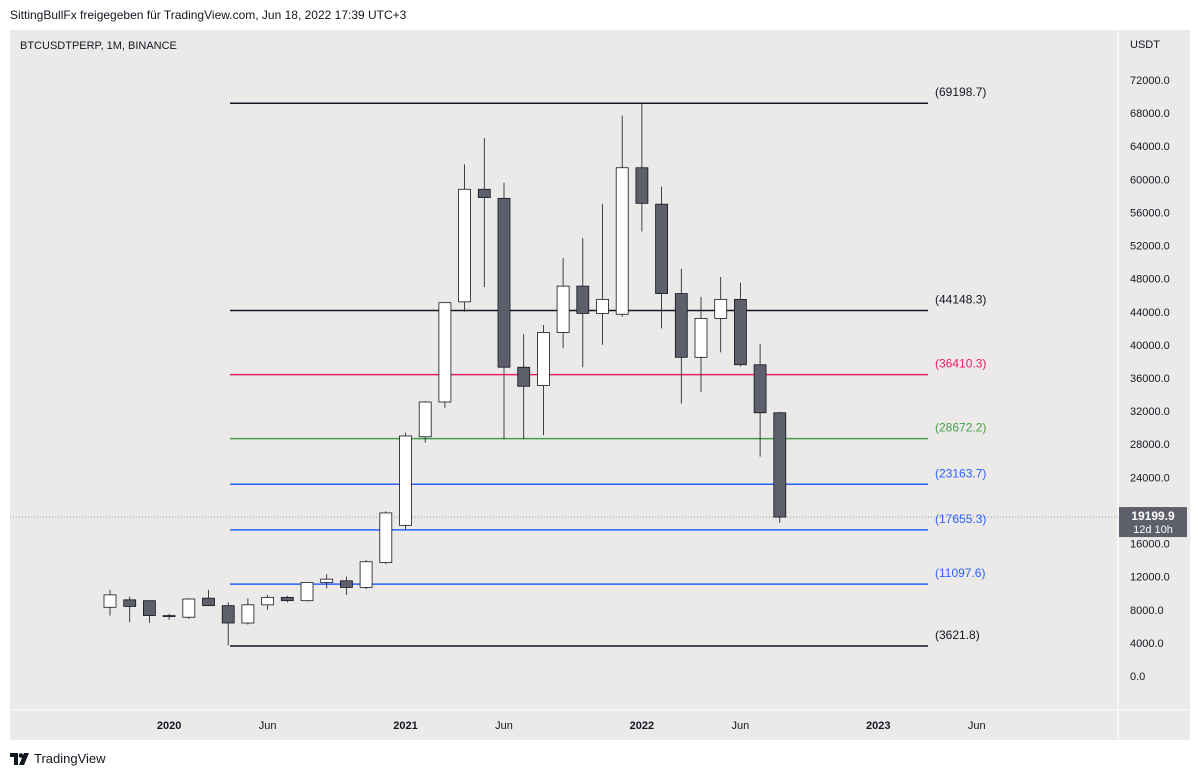 The image size is (1200, 778). I want to click on horizontal-level-label: (69198.7), so click(960, 92).